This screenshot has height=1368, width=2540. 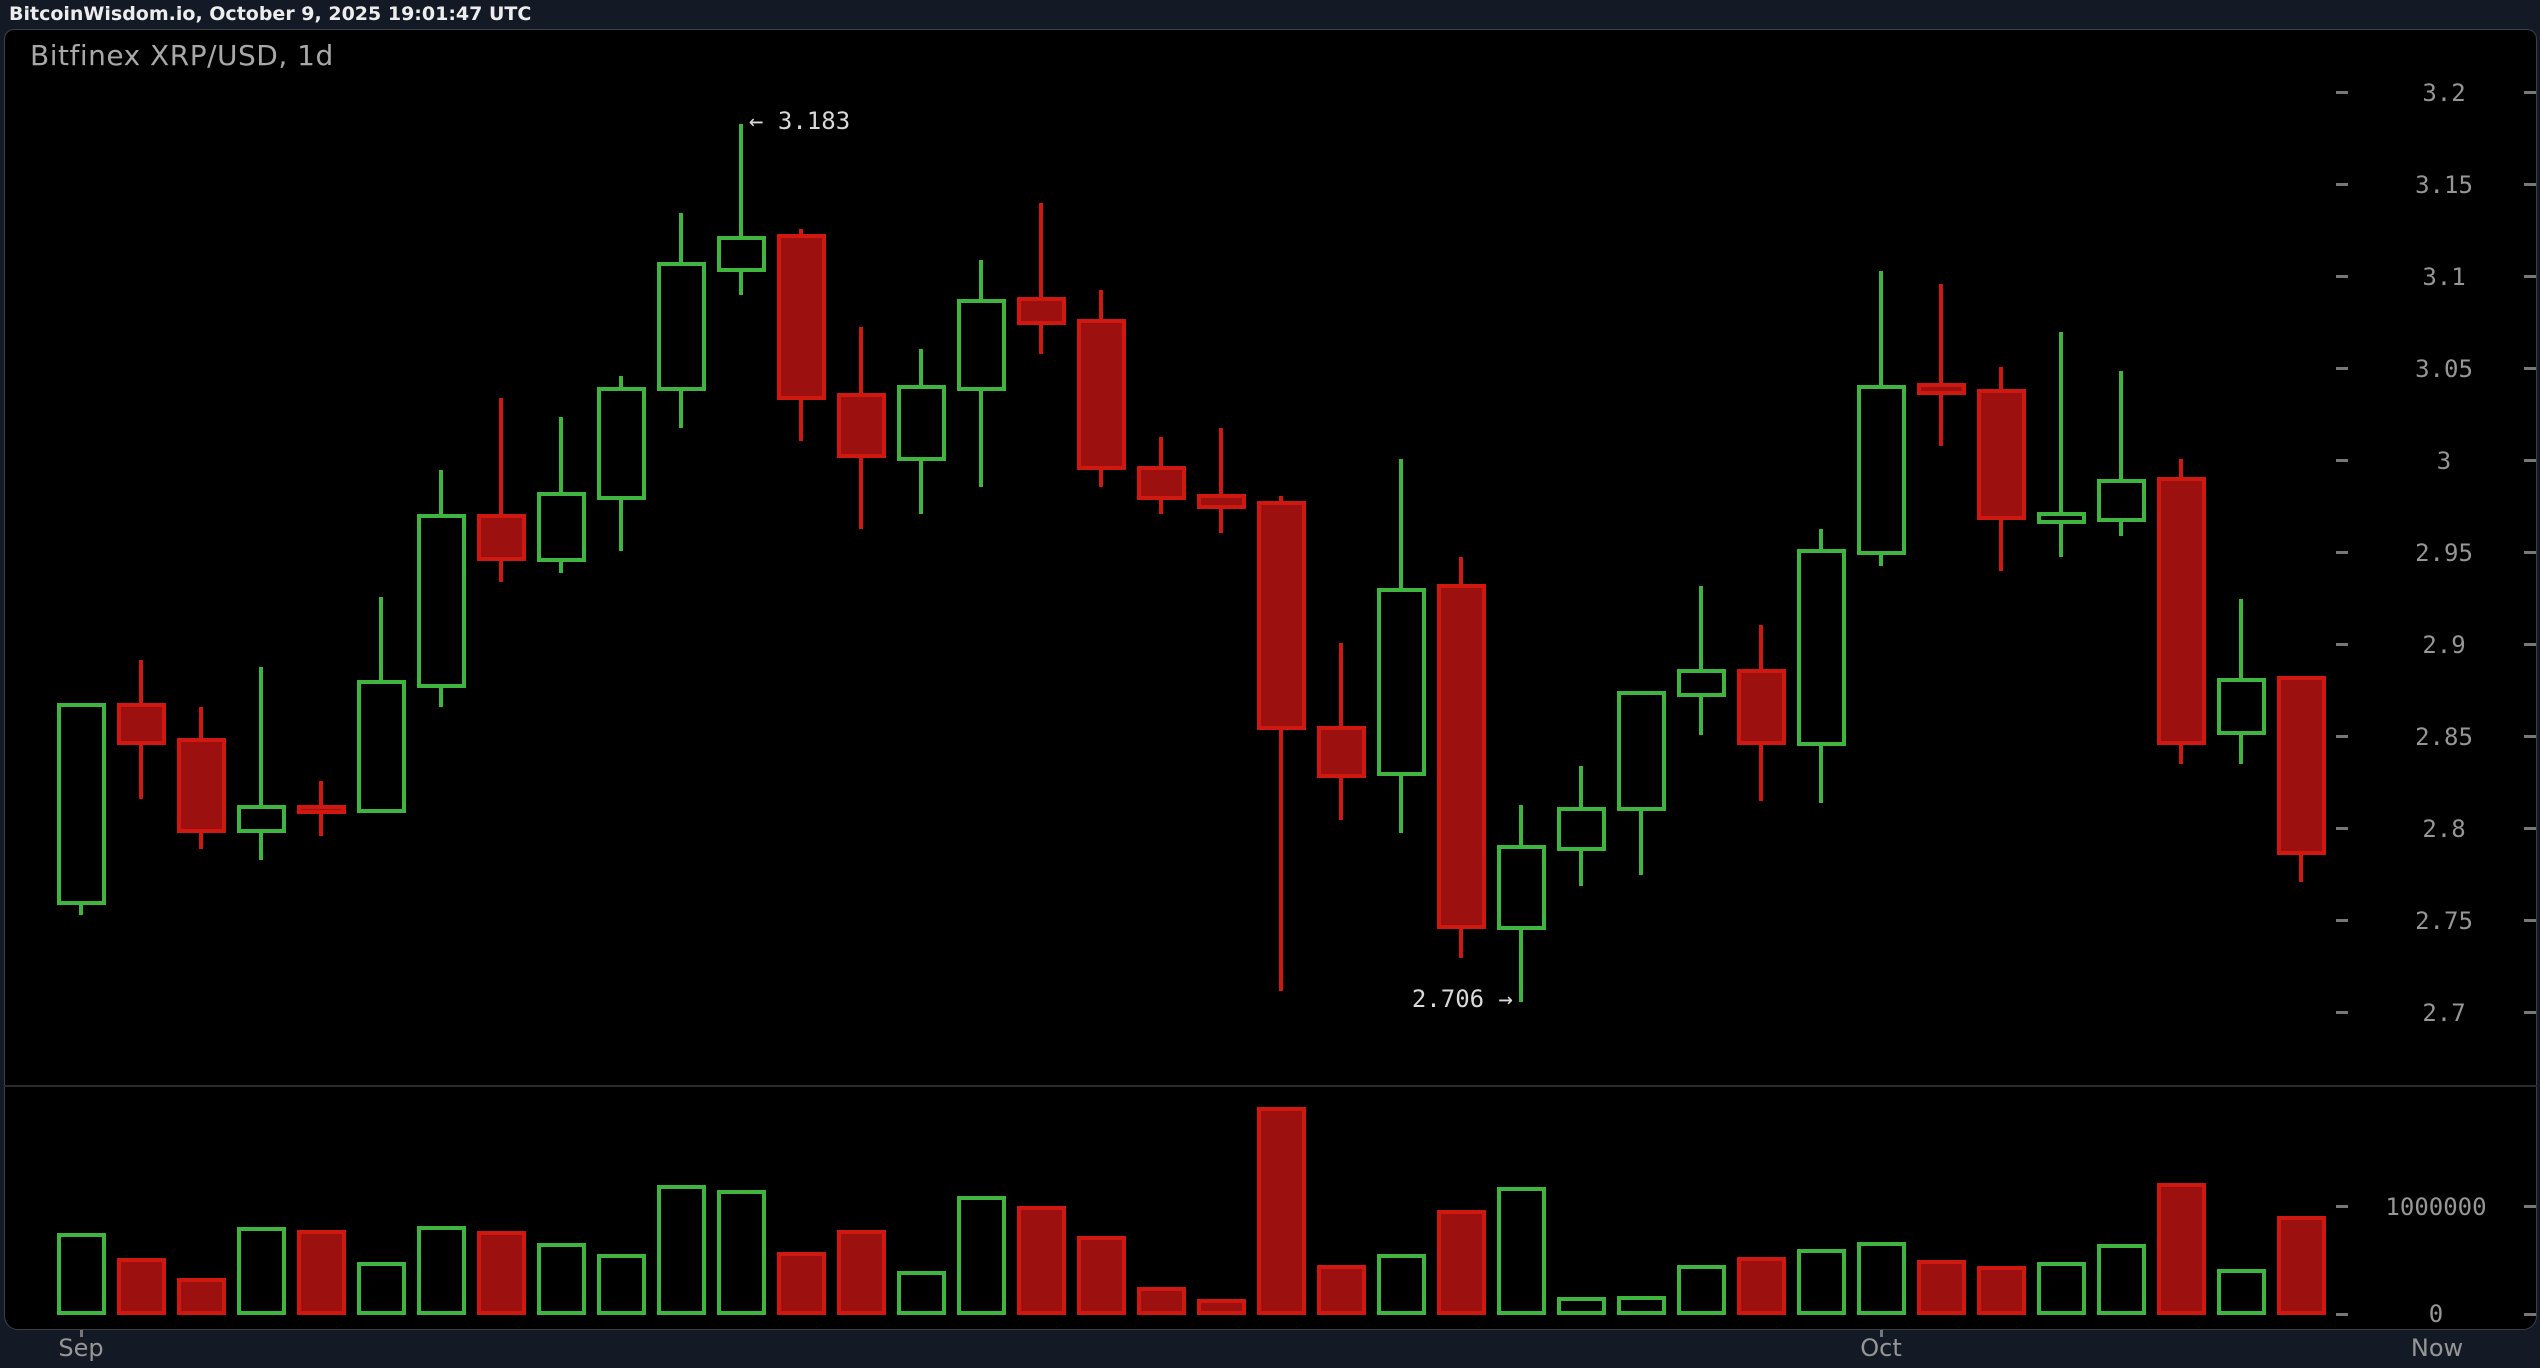 What do you see at coordinates (1881, 1348) in the screenshot?
I see `x-axis-label-oct: Oct` at bounding box center [1881, 1348].